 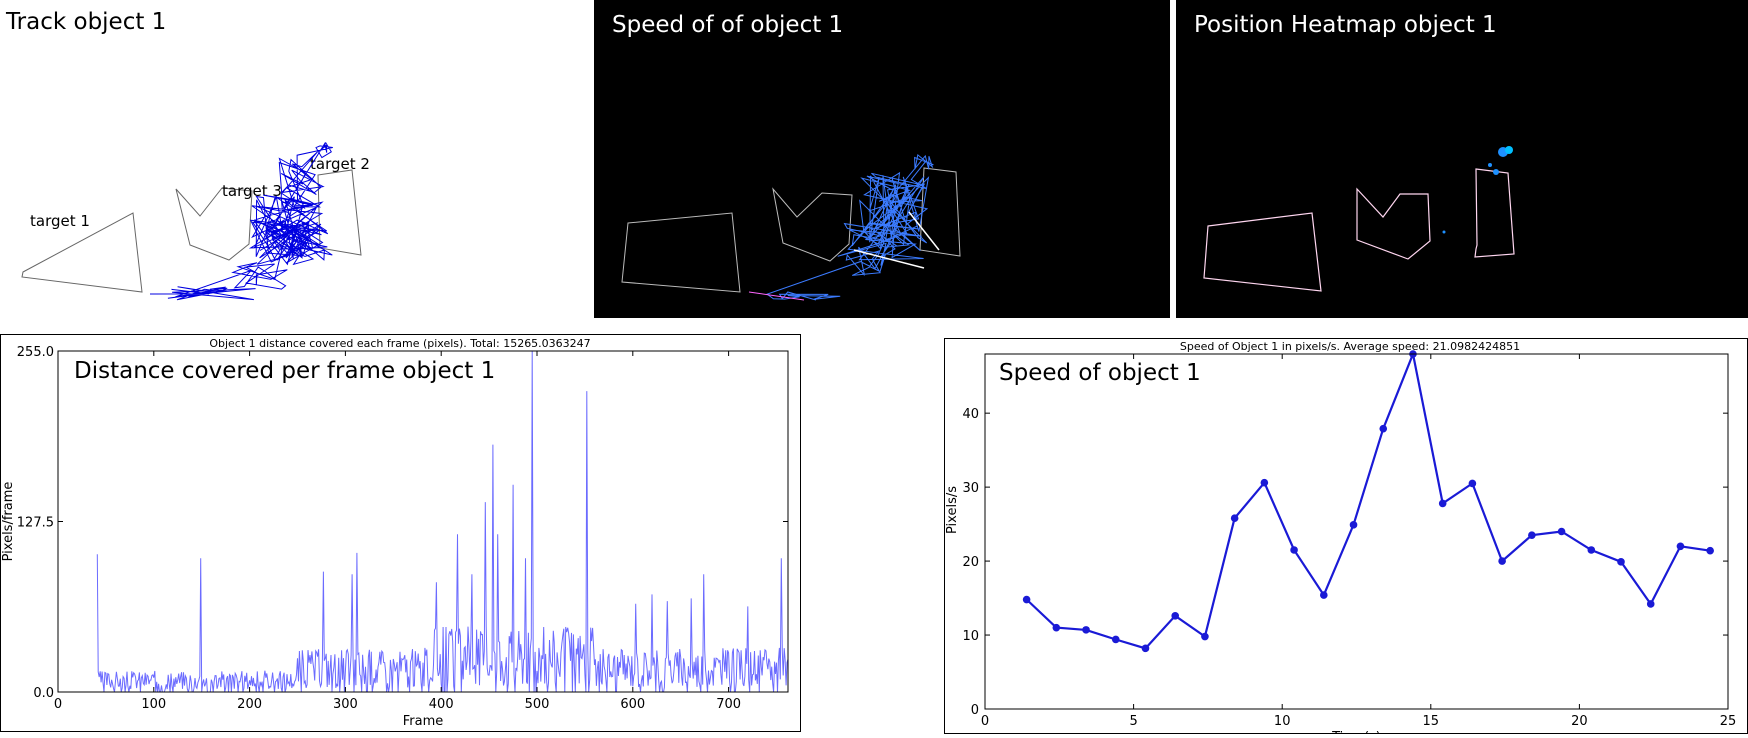 I want to click on target-1-label: target 1, so click(x=60, y=221).